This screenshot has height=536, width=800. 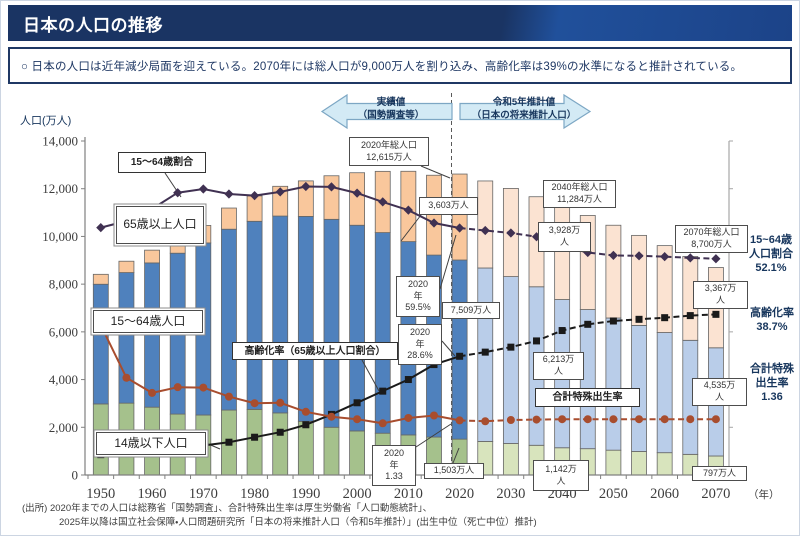 What do you see at coordinates (63, 284) in the screenshot?
I see `y-tick-label: 8,000` at bounding box center [63, 284].